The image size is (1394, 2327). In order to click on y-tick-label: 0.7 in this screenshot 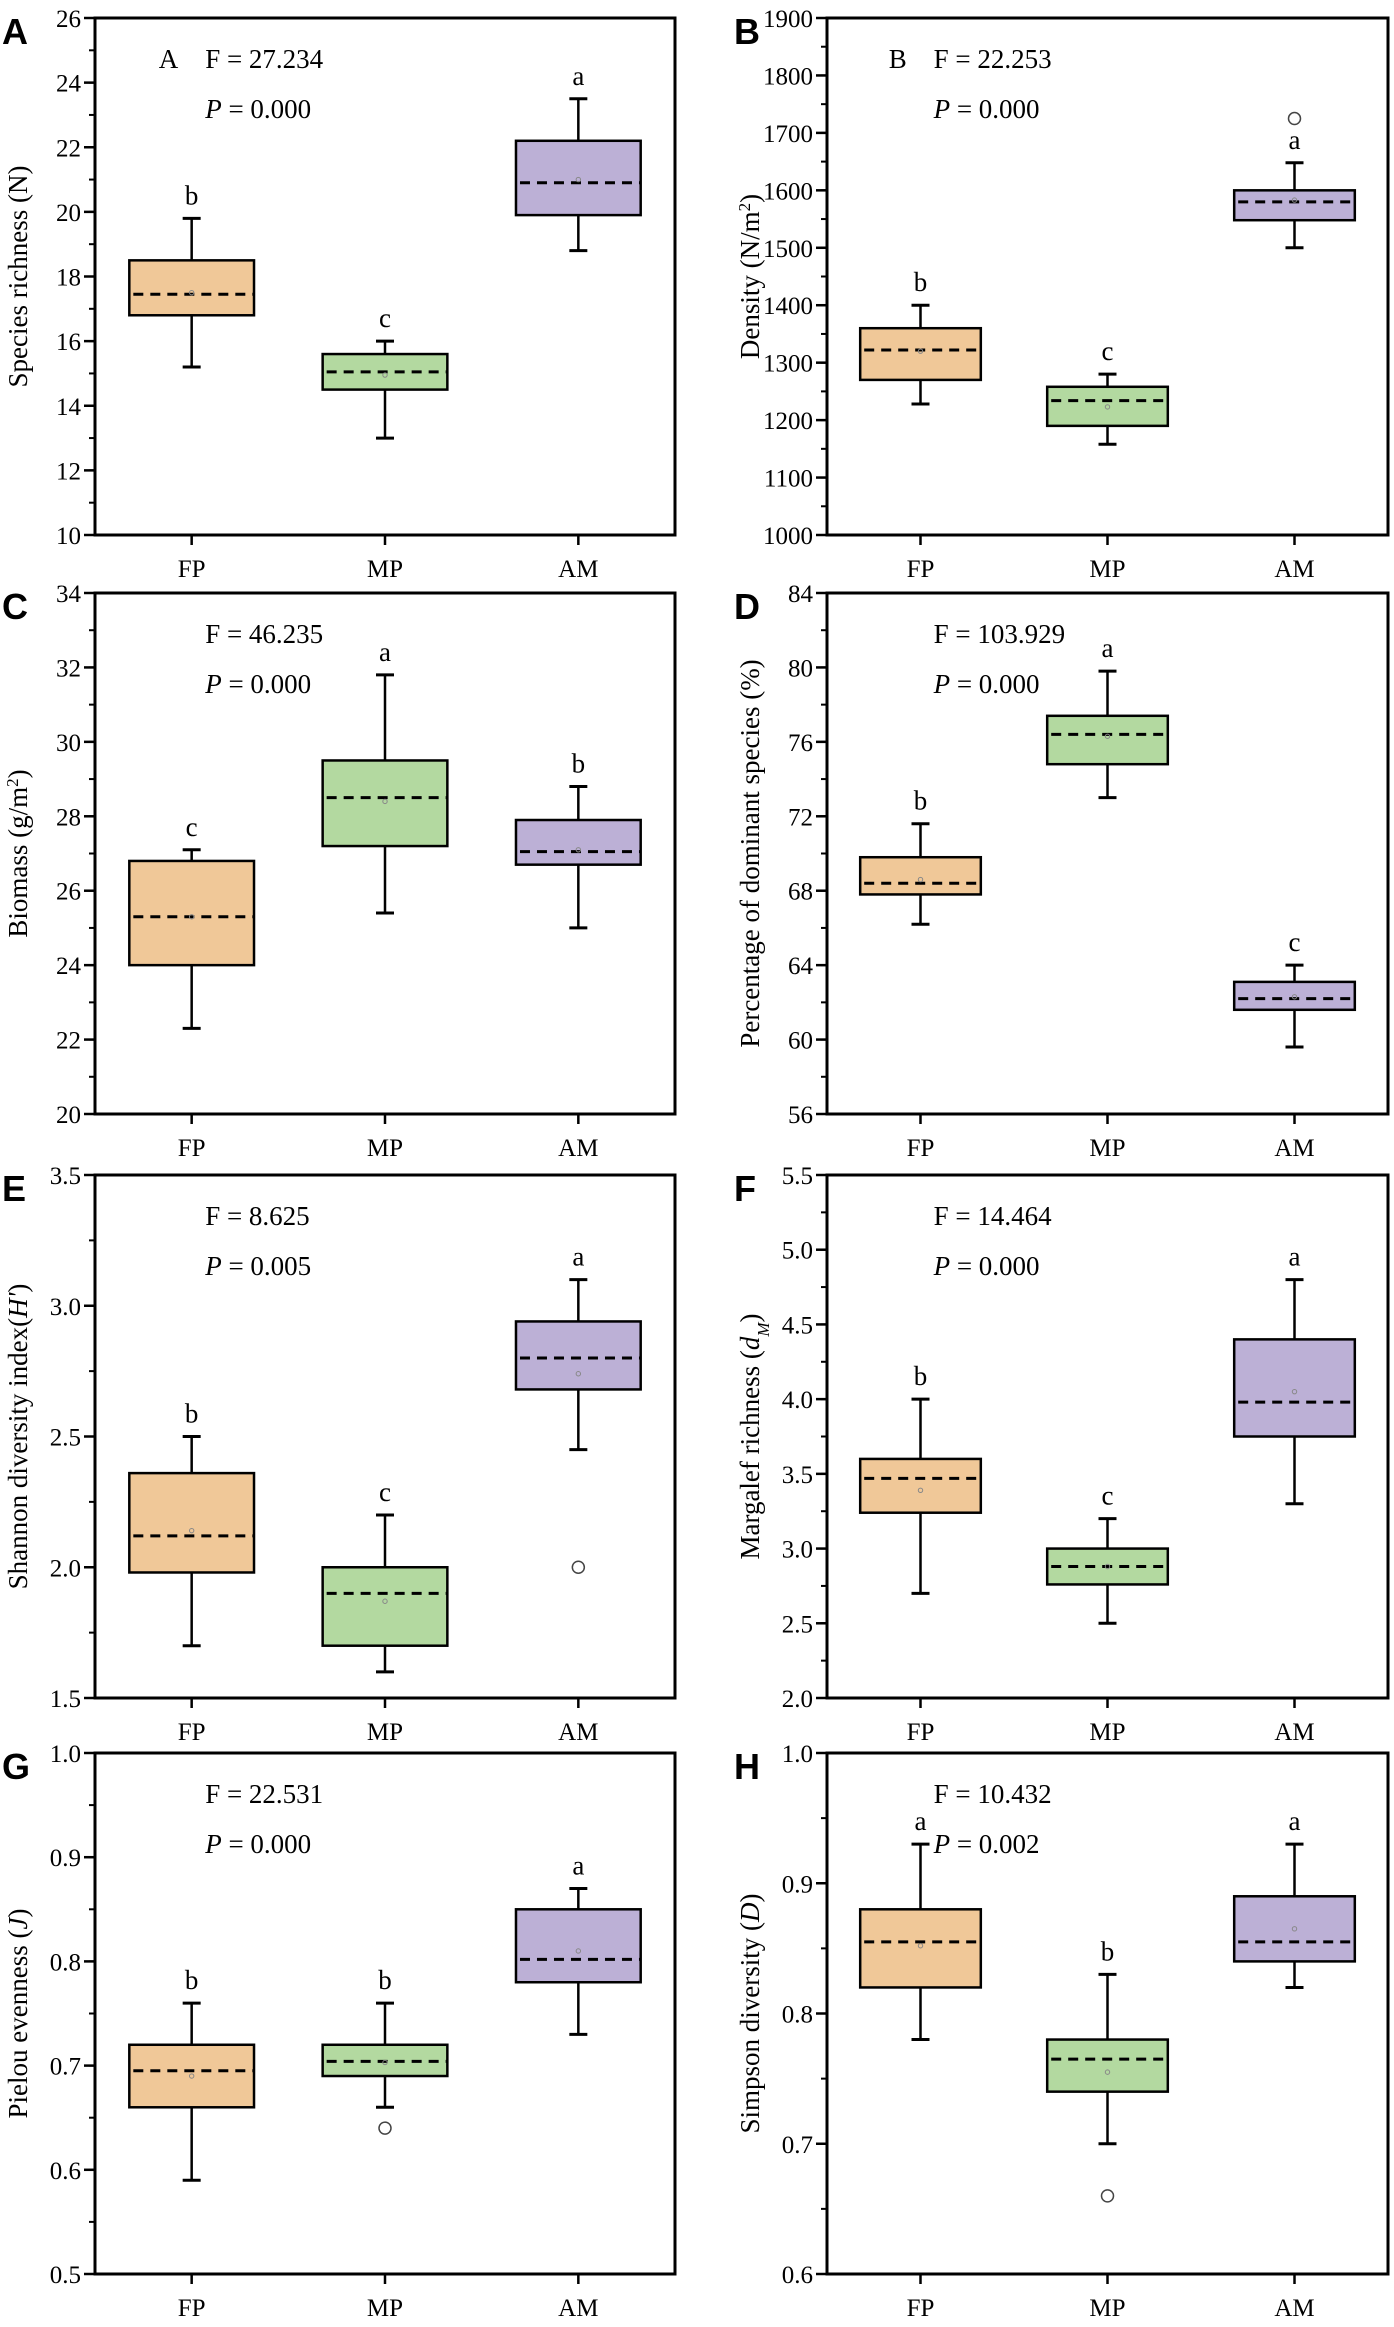, I will do `click(65, 2067)`.